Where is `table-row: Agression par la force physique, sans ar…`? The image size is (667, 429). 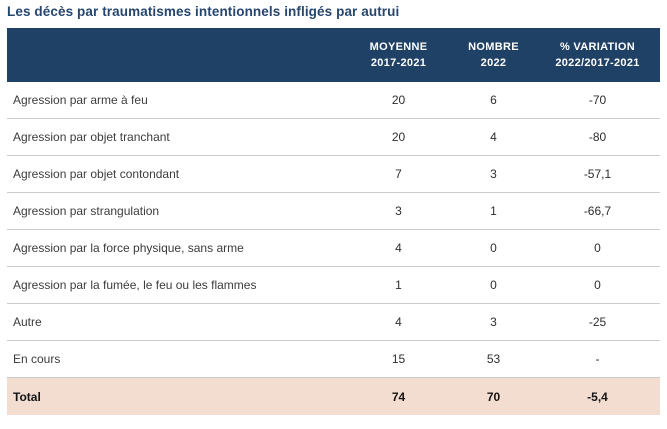
table-row: Agression par la force physique, sans ar… is located at coordinates (333, 248).